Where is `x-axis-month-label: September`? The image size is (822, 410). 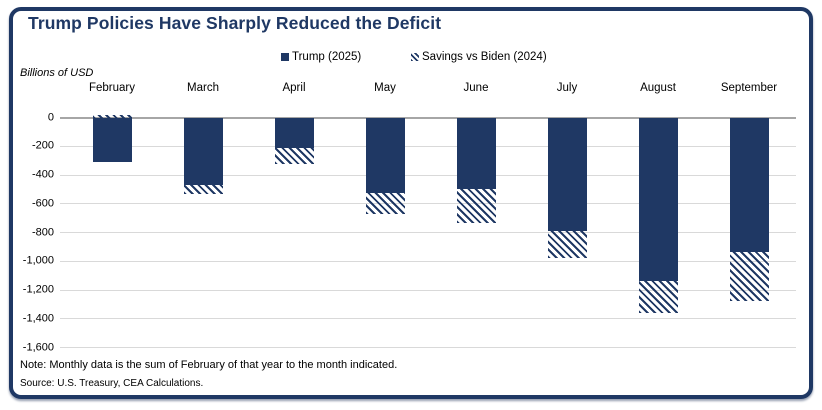 x-axis-month-label: September is located at coordinates (749, 88).